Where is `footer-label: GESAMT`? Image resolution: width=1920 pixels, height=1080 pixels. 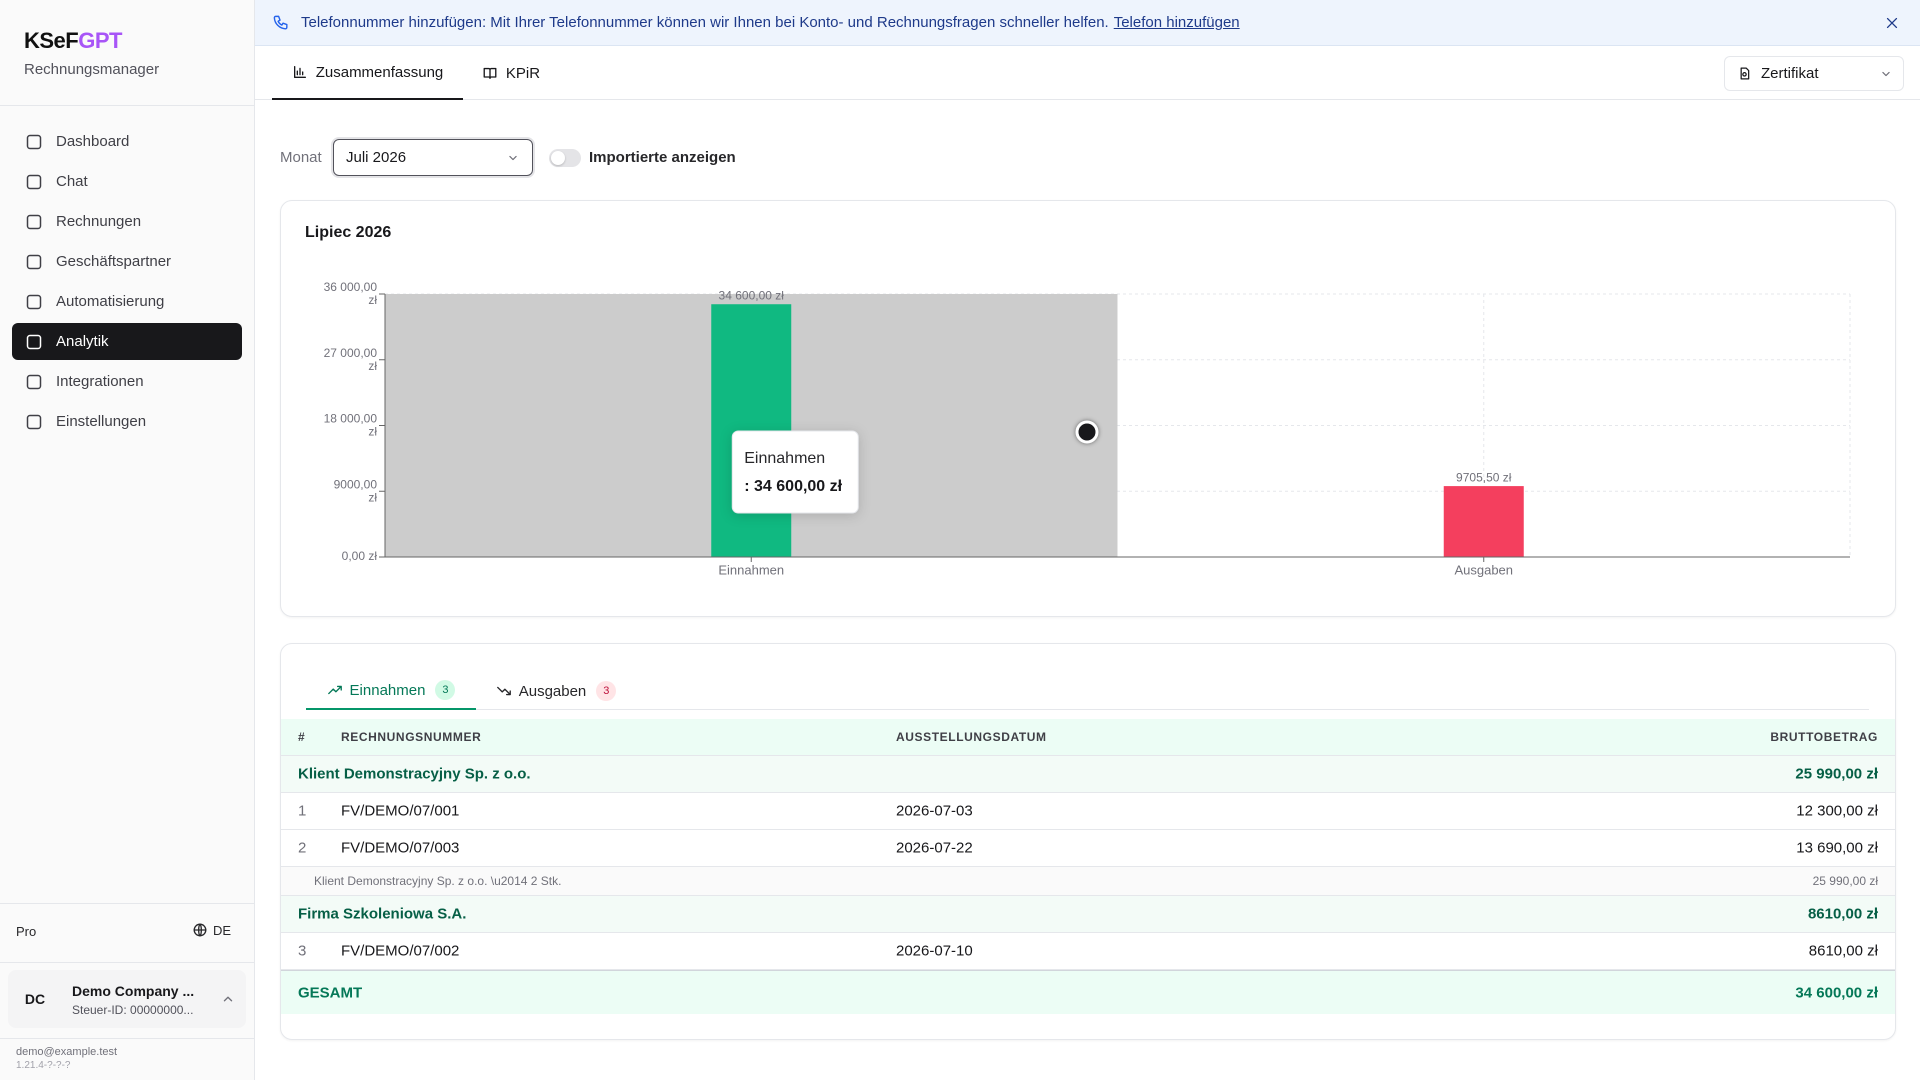
footer-label: GESAMT is located at coordinates (330, 992).